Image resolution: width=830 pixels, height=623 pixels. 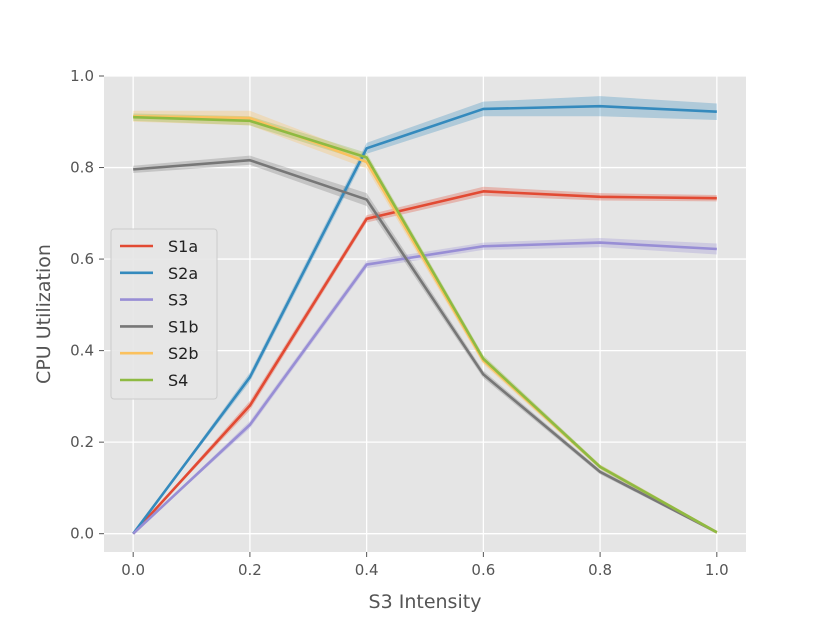 What do you see at coordinates (82, 442) in the screenshot?
I see `y-tick-label: 0.2` at bounding box center [82, 442].